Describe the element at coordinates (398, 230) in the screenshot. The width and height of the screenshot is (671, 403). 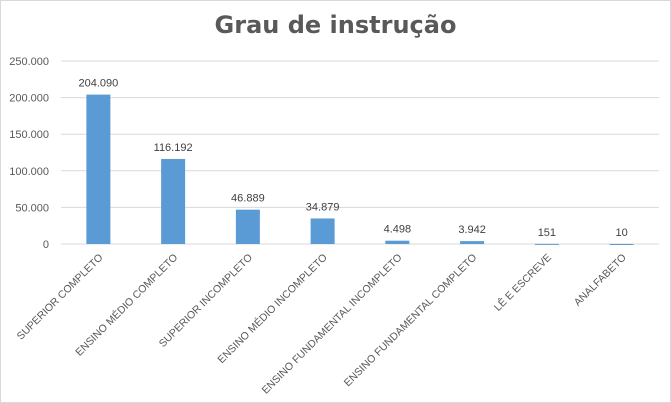
I see `data-label: 4.498` at that location.